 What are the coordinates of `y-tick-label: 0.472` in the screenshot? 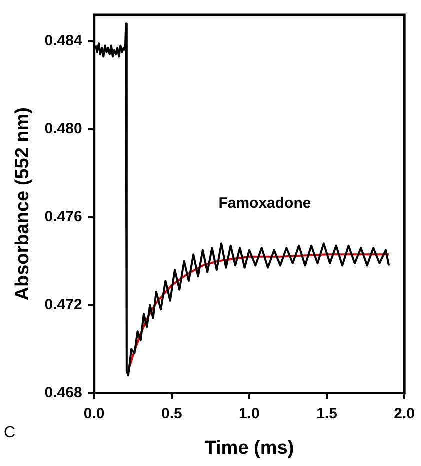 It's located at (63, 305).